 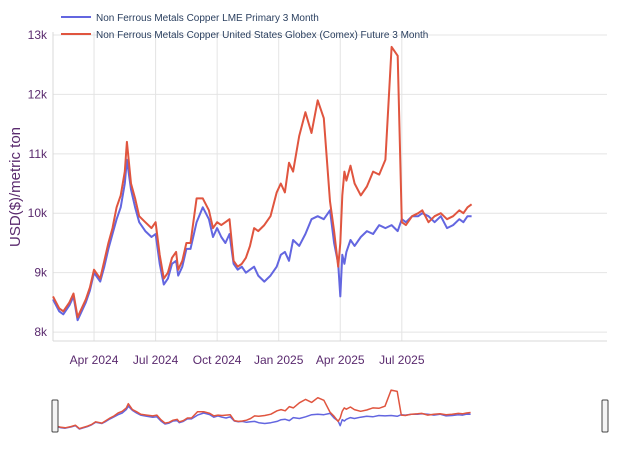 I want to click on y-tick-label: 13k, so click(x=38, y=35).